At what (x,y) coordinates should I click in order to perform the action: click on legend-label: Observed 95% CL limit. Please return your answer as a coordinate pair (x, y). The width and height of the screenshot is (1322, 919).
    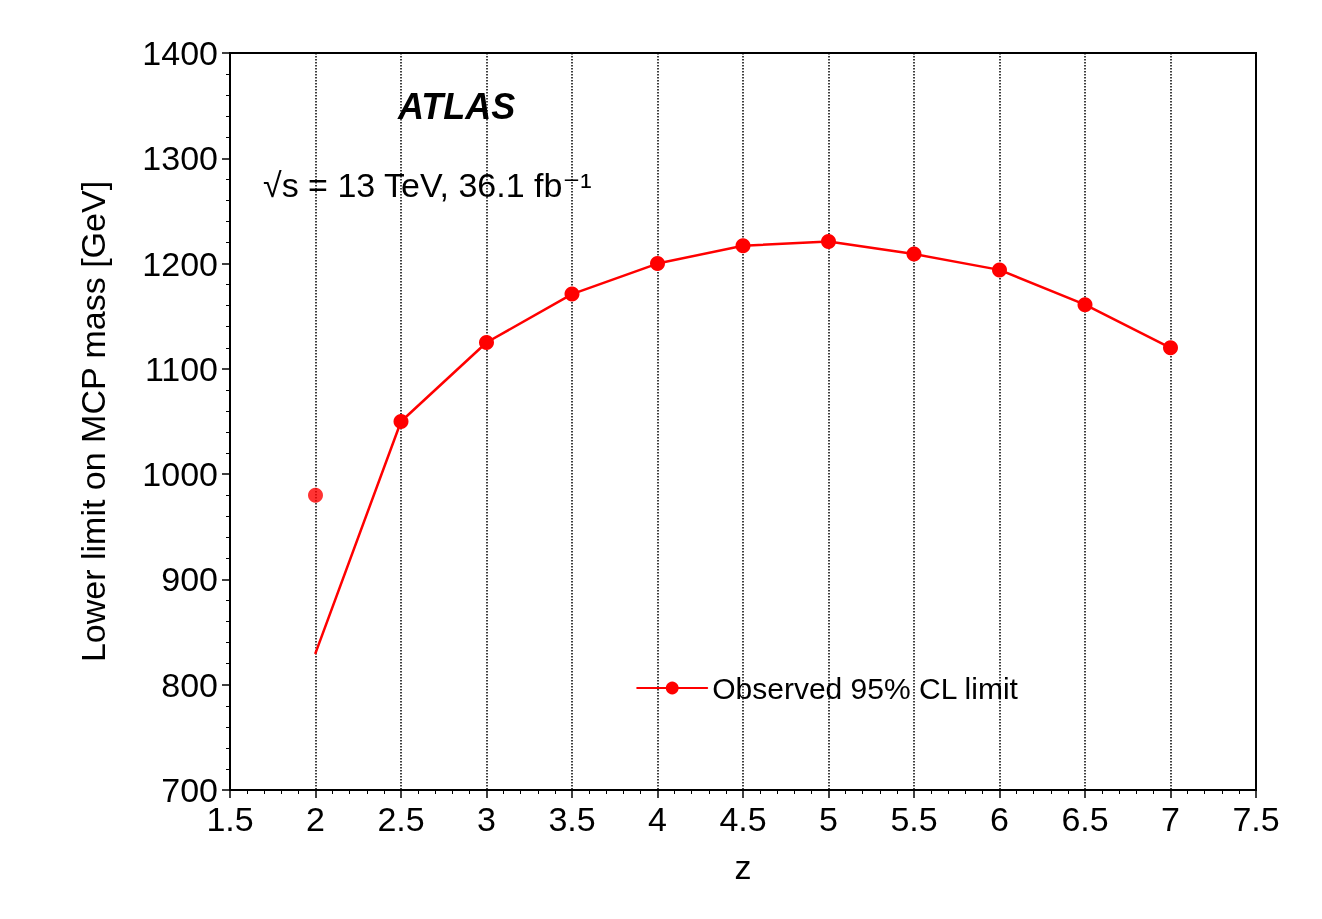
    Looking at the image, I should click on (865, 688).